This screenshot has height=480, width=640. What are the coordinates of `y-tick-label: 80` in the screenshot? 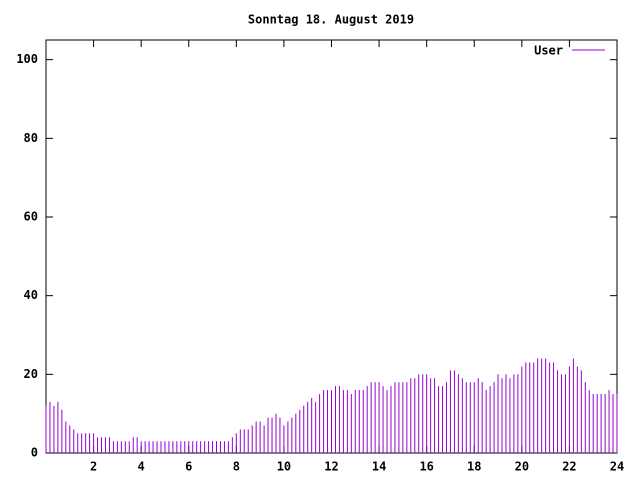 It's located at (31, 138).